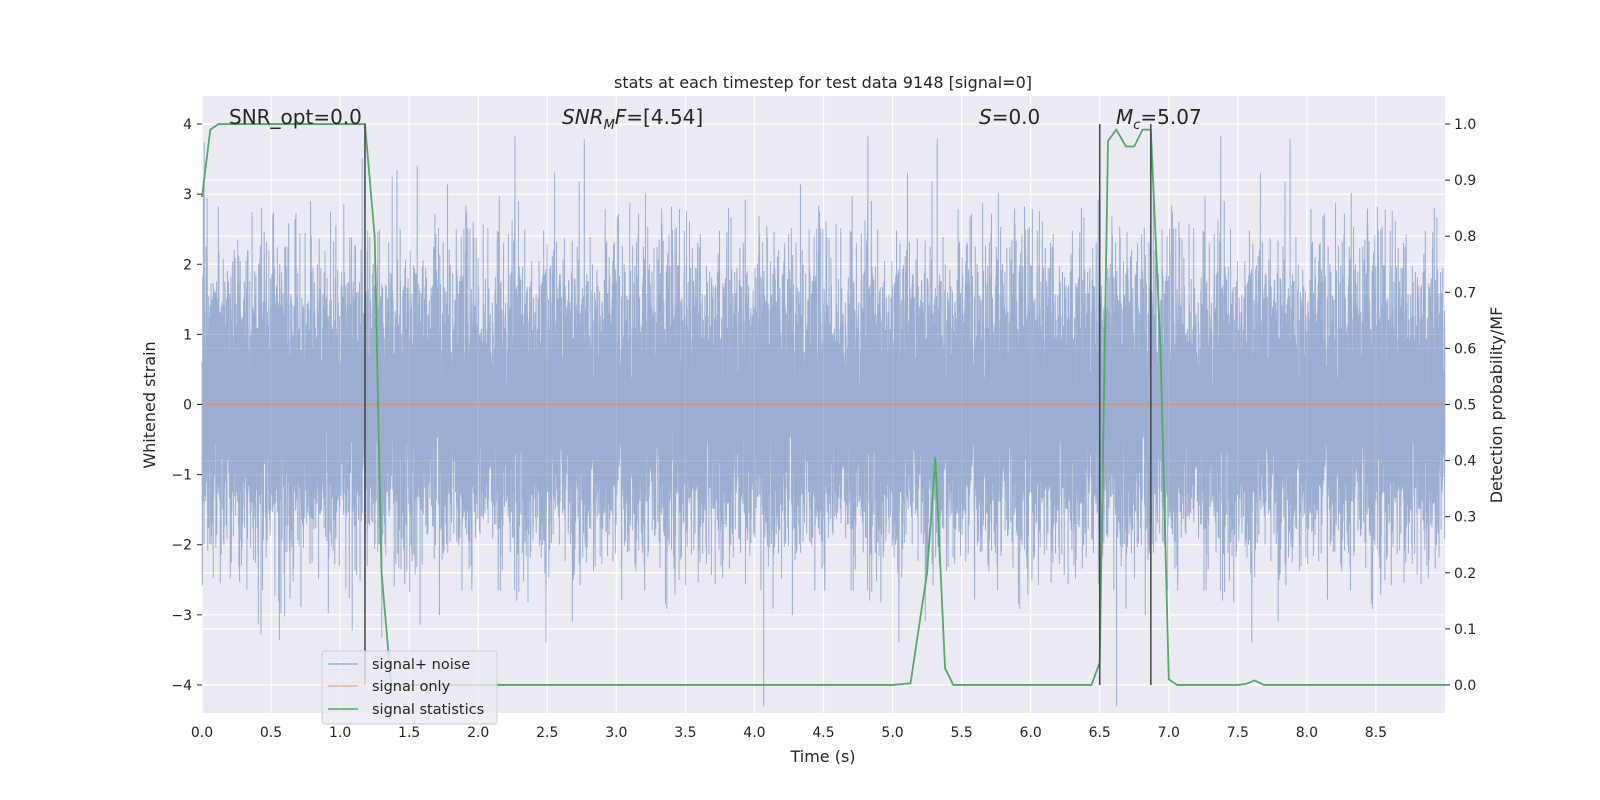 The width and height of the screenshot is (1600, 800). I want to click on x-tick-label: 4.5, so click(823, 733).